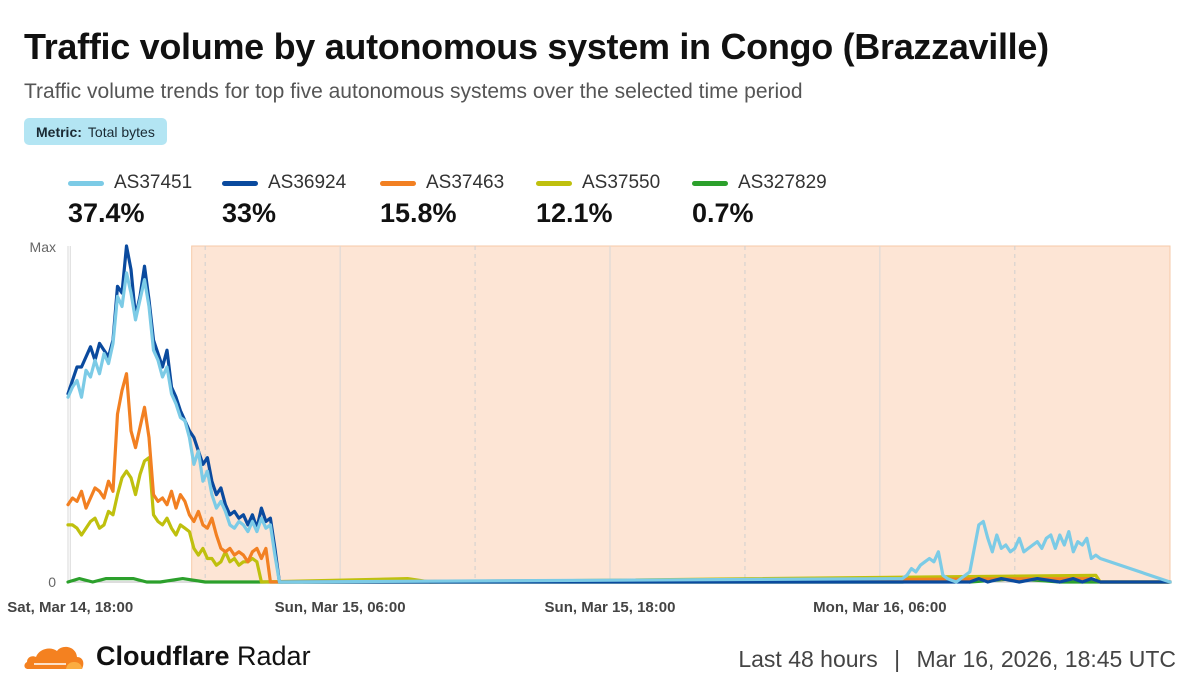 This screenshot has height=696, width=1200. I want to click on legend-item-as37550: AS37550 12.1%, so click(598, 199).